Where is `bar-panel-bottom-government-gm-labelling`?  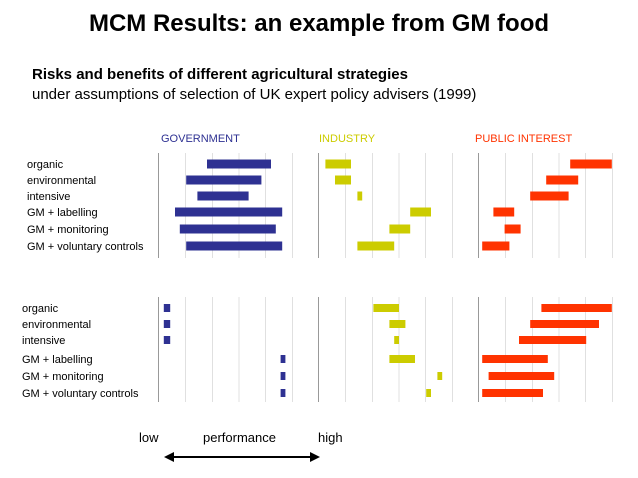
bar-panel-bottom-government-gm-labelling is located at coordinates (283, 359).